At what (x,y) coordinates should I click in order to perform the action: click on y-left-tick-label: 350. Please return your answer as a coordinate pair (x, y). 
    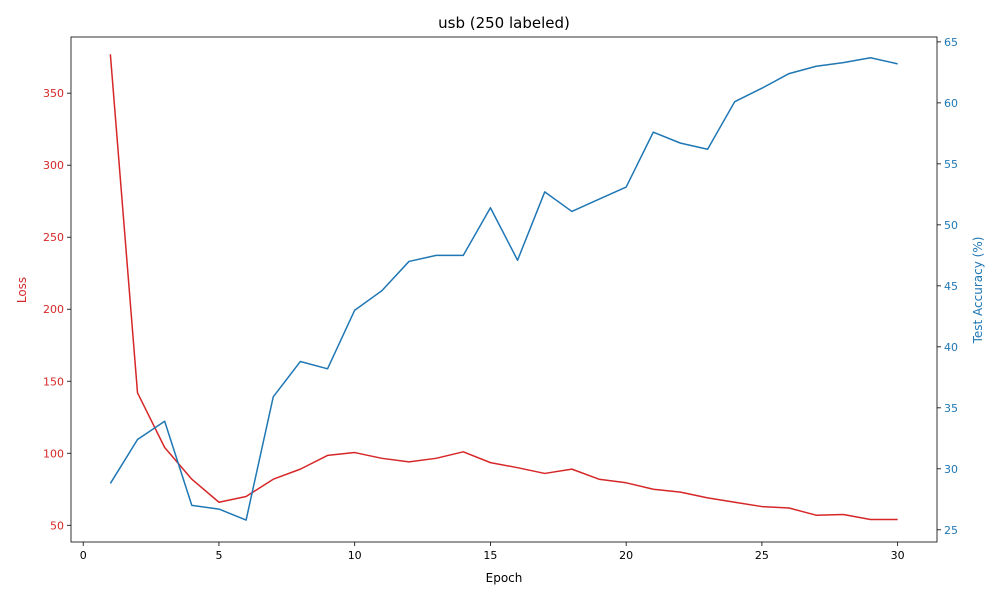
    Looking at the image, I should click on (53, 93).